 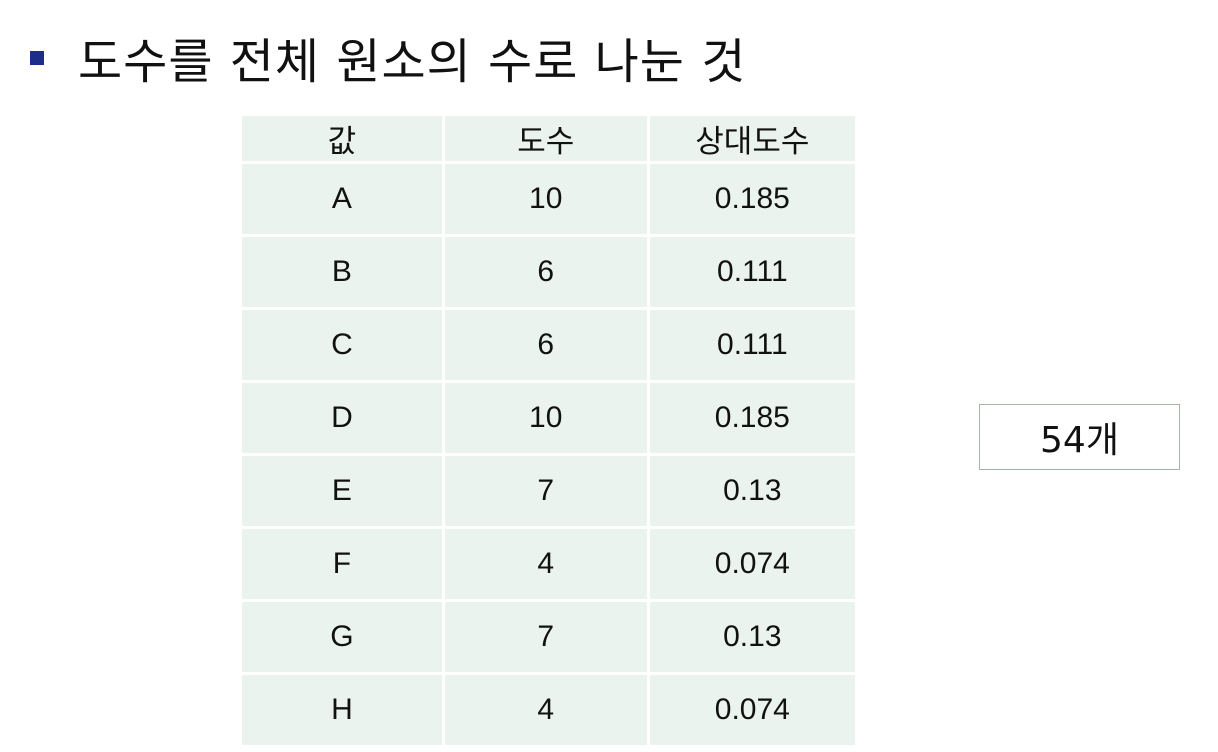 I want to click on total-count-label: 54개, so click(x=1079, y=440).